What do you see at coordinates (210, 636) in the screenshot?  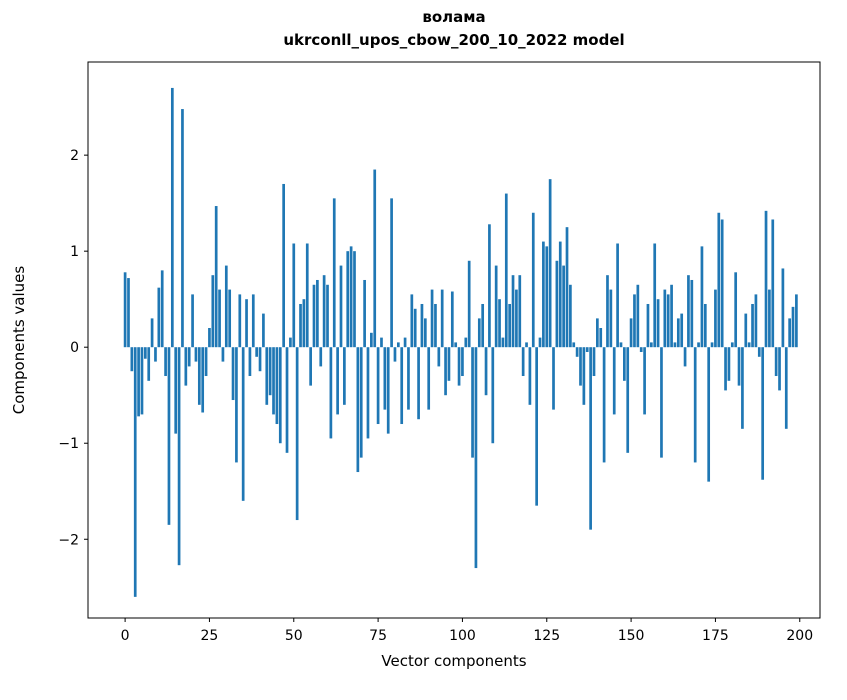 I see `x-tick-label: 25` at bounding box center [210, 636].